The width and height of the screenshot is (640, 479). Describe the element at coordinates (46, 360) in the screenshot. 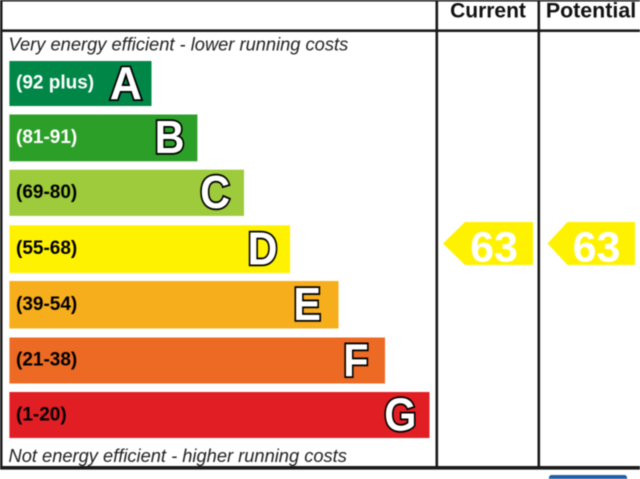

I see `svg-text: (21-38)` at that location.